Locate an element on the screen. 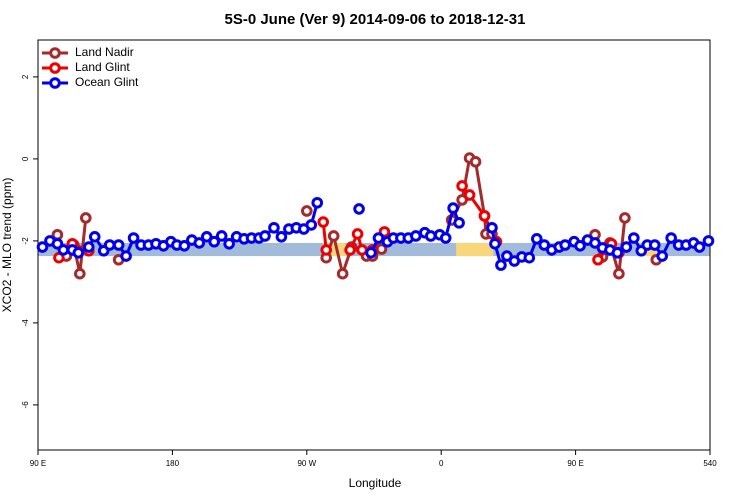 This screenshot has height=500, width=750. x-tick-label: 0 is located at coordinates (441, 463).